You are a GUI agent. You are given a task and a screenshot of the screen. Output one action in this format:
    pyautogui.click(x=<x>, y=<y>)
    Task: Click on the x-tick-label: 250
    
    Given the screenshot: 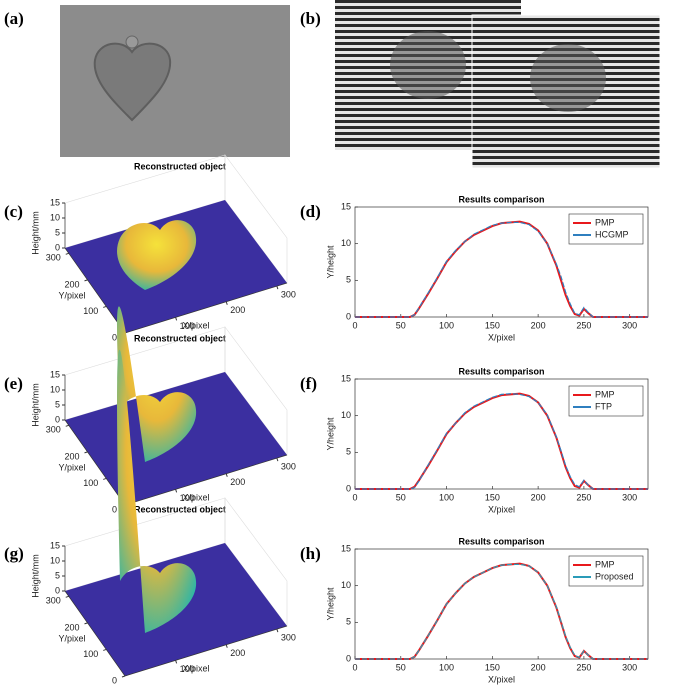 What is the action you would take?
    pyautogui.click(x=583, y=667)
    